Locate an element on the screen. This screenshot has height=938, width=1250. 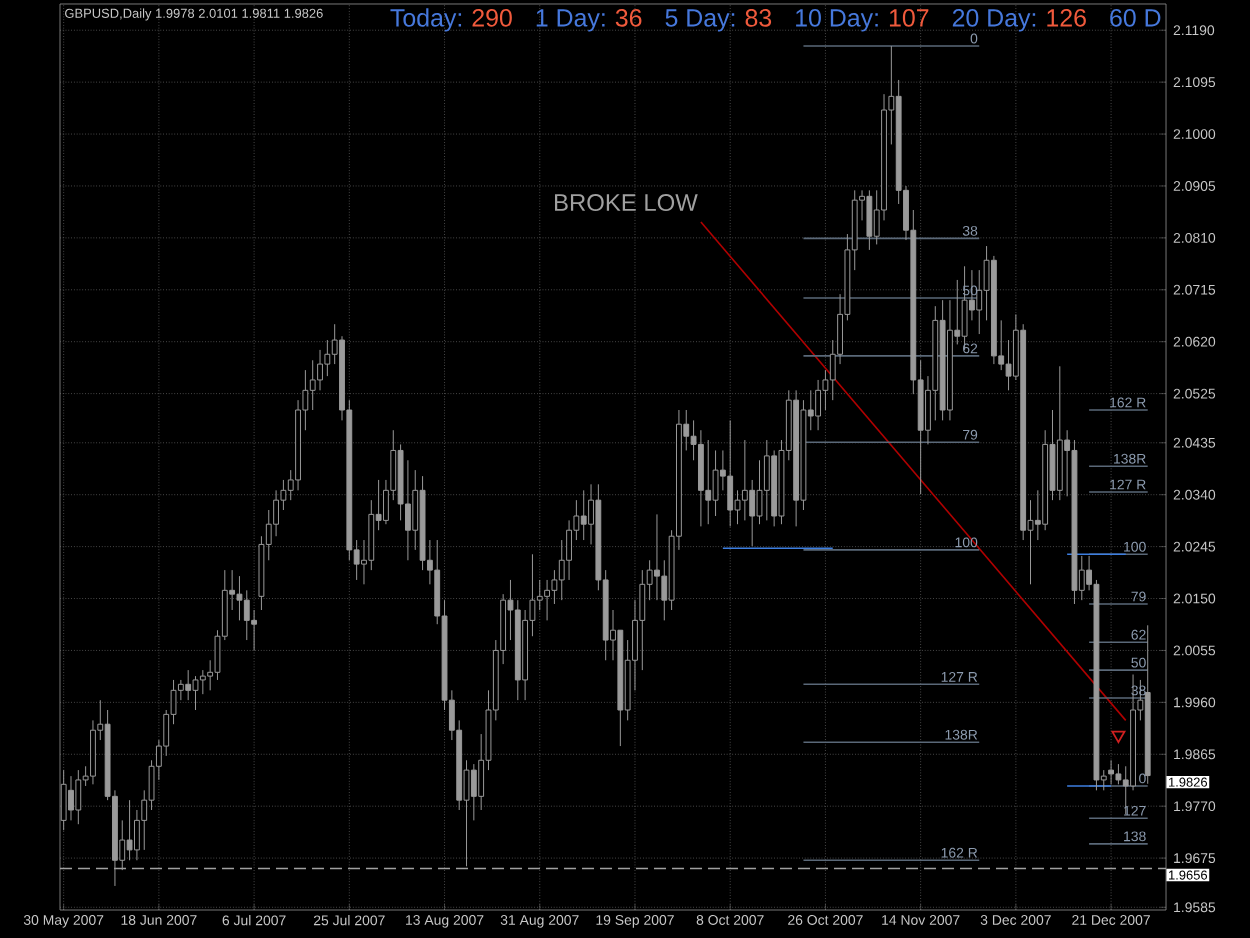
annotation: 20 Day: is located at coordinates (994, 20).